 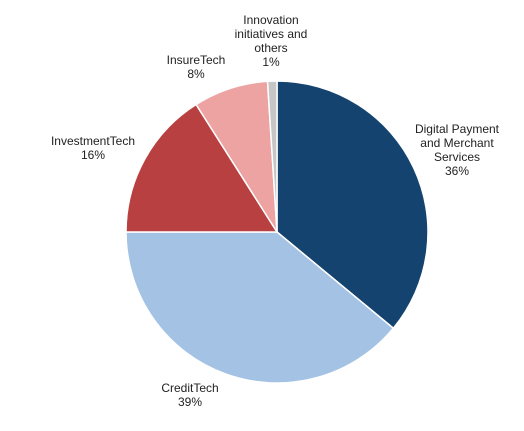 I want to click on slice-value-label-4: 1%, so click(x=271, y=62).